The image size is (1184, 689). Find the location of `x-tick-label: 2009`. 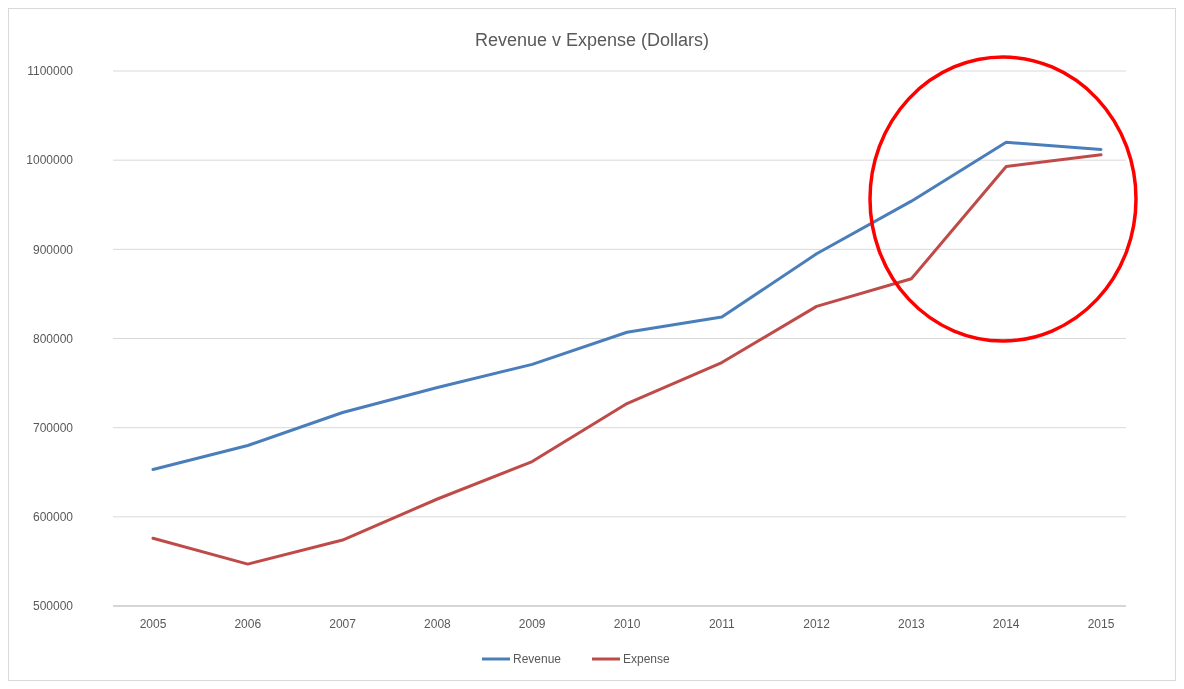

x-tick-label: 2009 is located at coordinates (532, 624).